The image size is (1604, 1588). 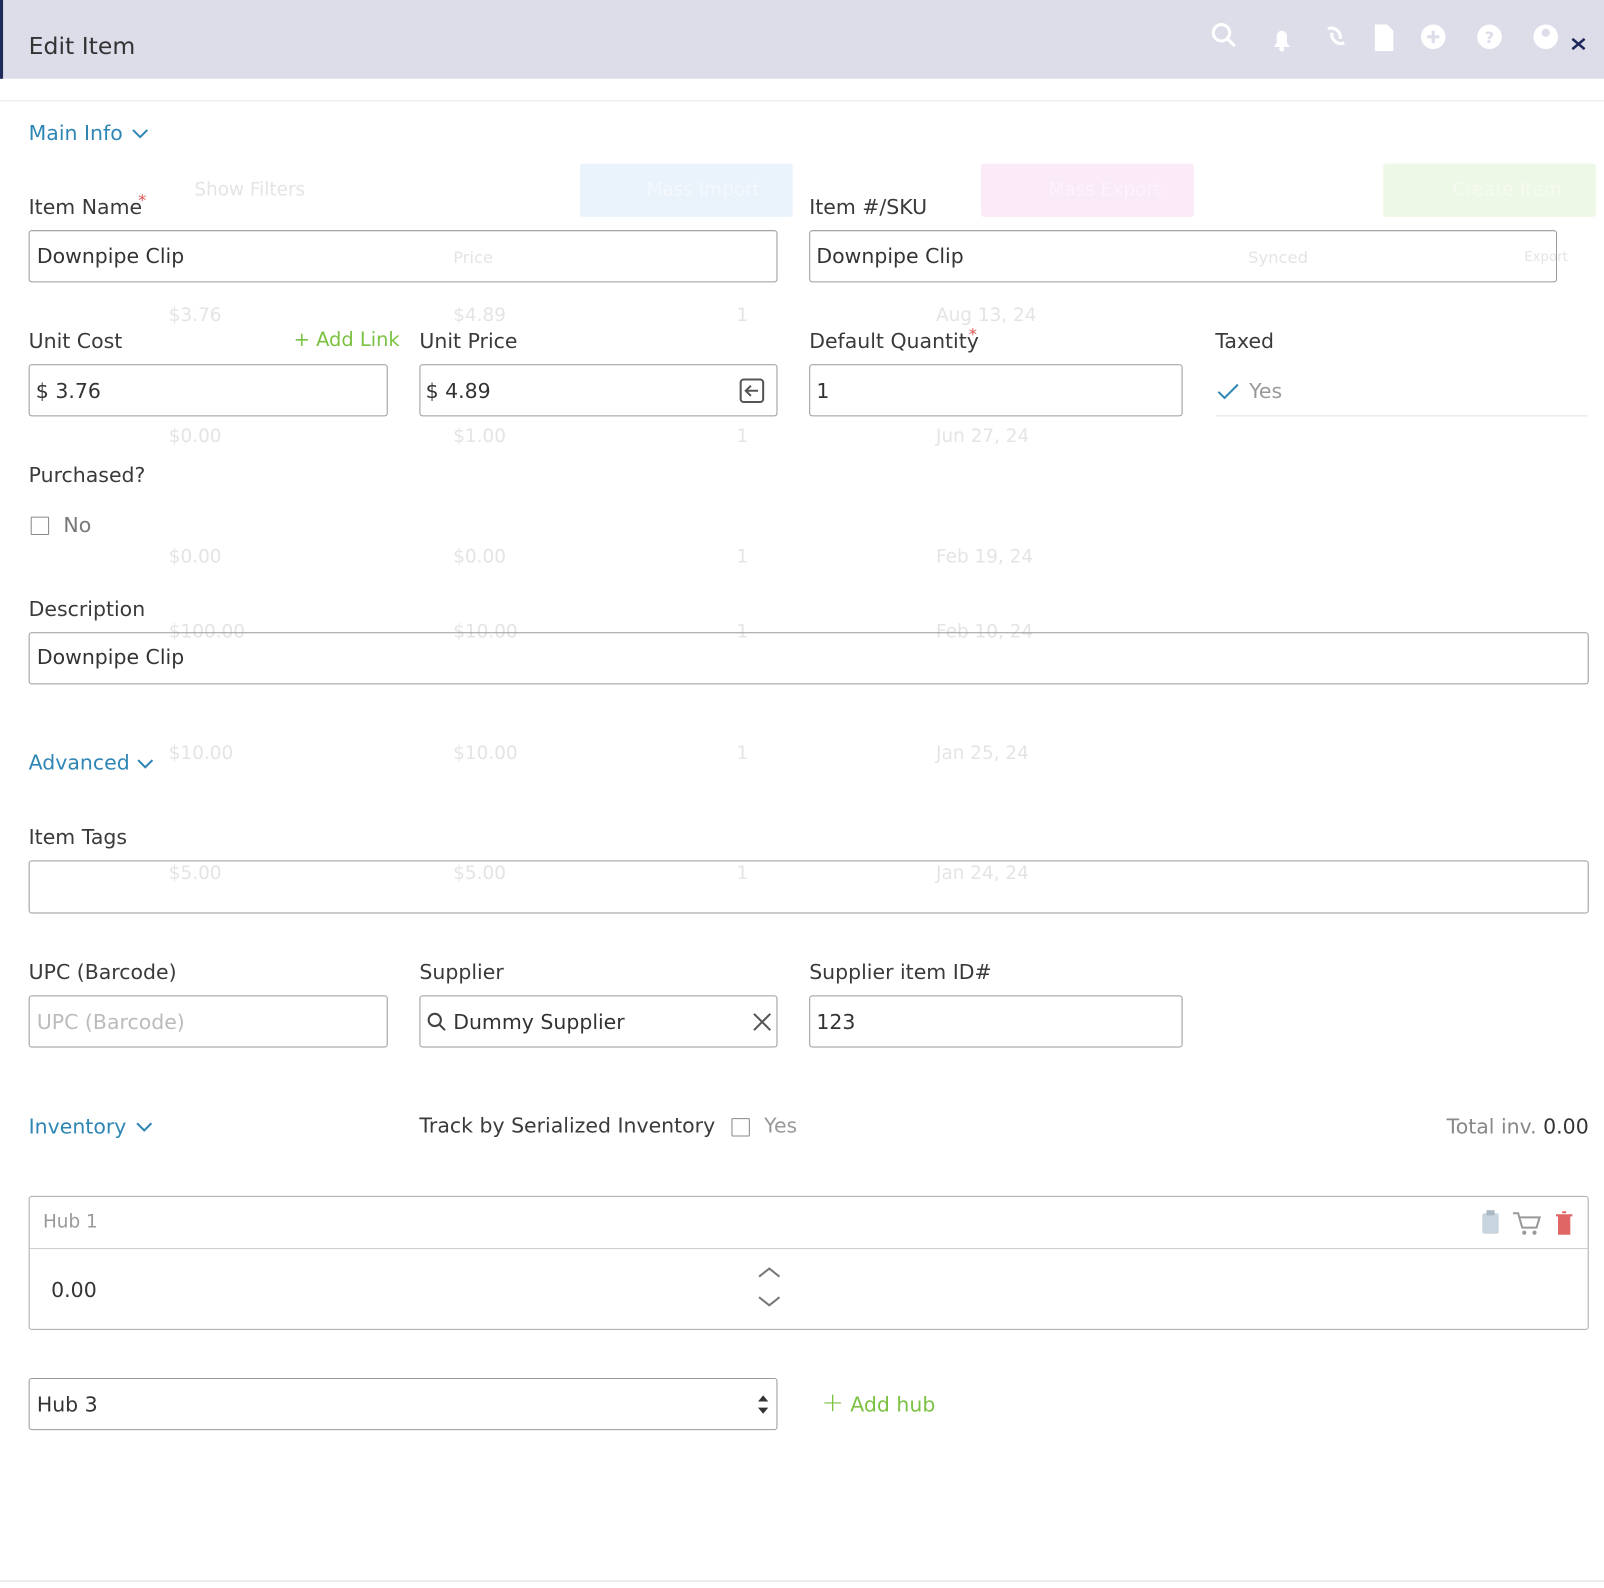 I want to click on underline, so click(x=1401, y=416).